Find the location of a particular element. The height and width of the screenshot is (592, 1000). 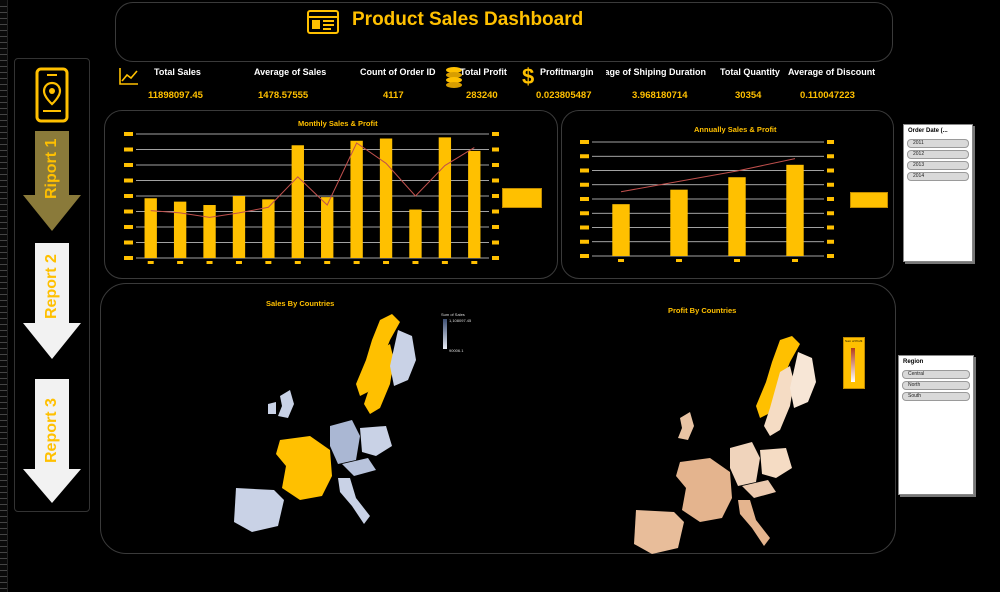

report-2-arrow is located at coordinates (52, 301).